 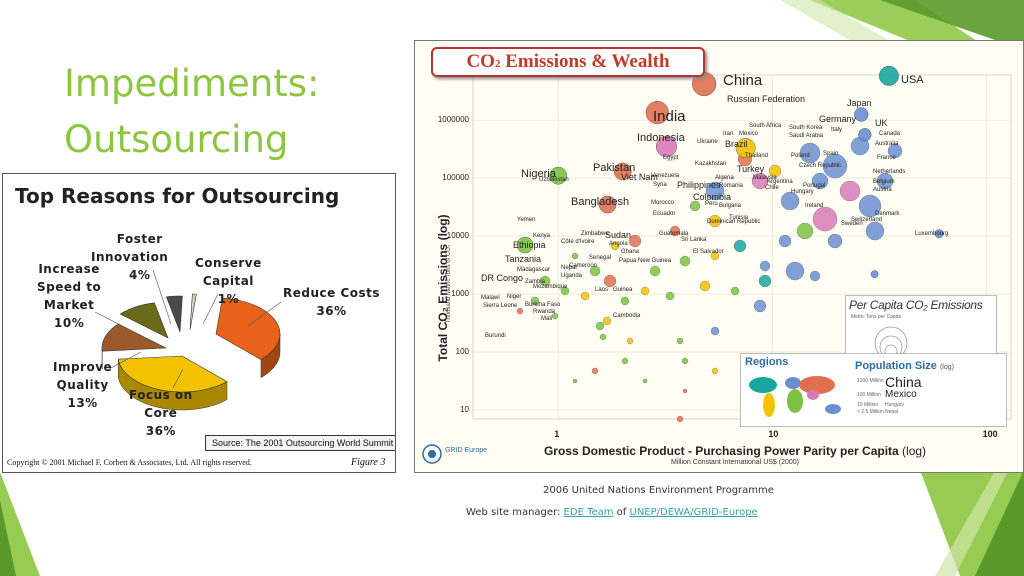 What do you see at coordinates (368, 462) in the screenshot?
I see `pie-figure-number: Figure 3` at bounding box center [368, 462].